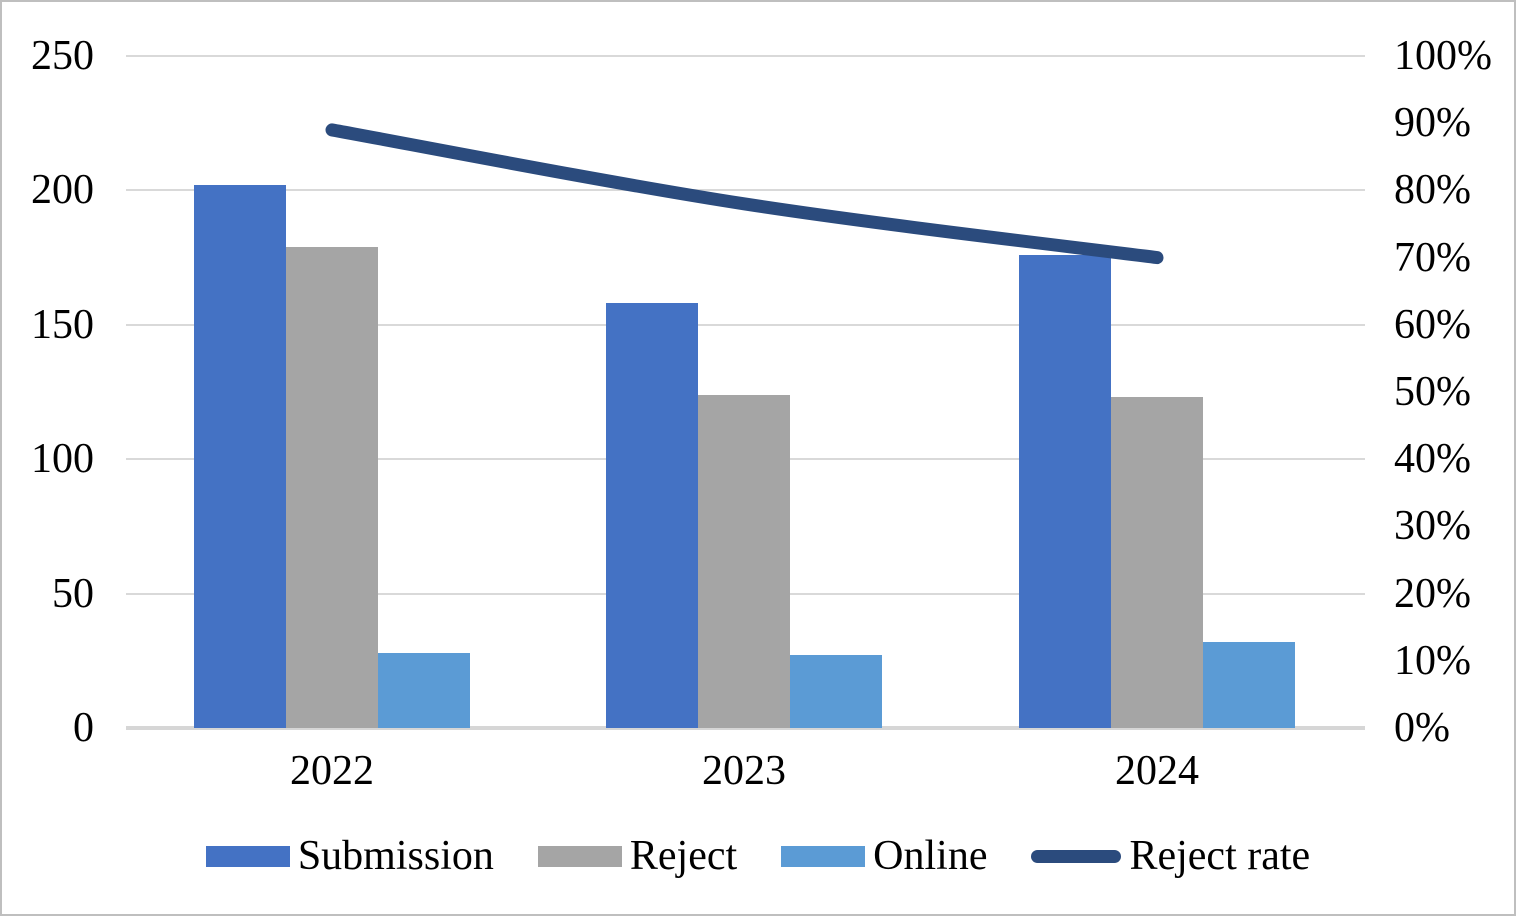 The width and height of the screenshot is (1516, 916). What do you see at coordinates (1157, 771) in the screenshot?
I see `x-axis-label-2024: 2024` at bounding box center [1157, 771].